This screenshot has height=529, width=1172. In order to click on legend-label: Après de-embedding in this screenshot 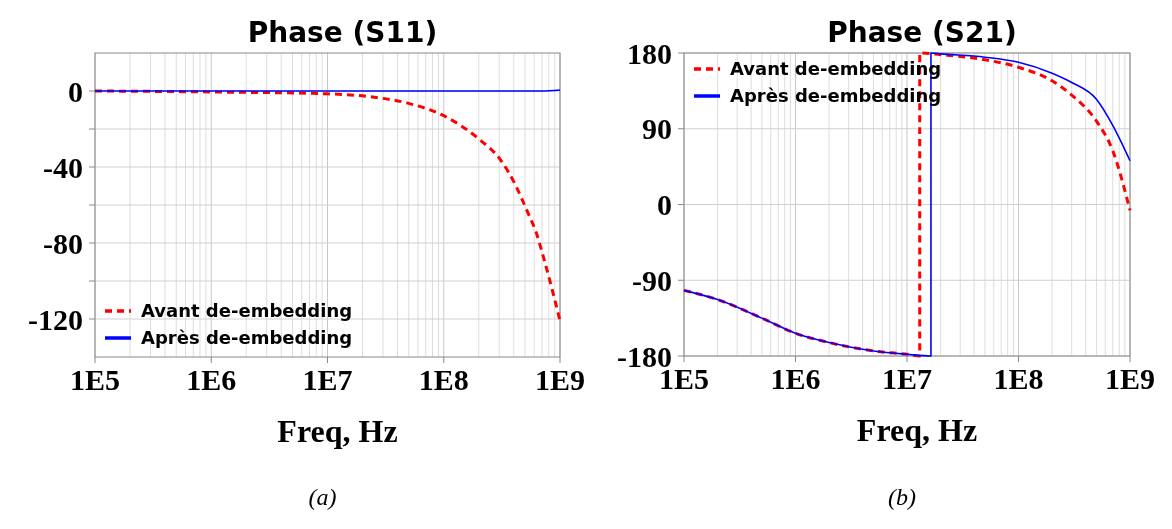, I will do `click(247, 338)`.